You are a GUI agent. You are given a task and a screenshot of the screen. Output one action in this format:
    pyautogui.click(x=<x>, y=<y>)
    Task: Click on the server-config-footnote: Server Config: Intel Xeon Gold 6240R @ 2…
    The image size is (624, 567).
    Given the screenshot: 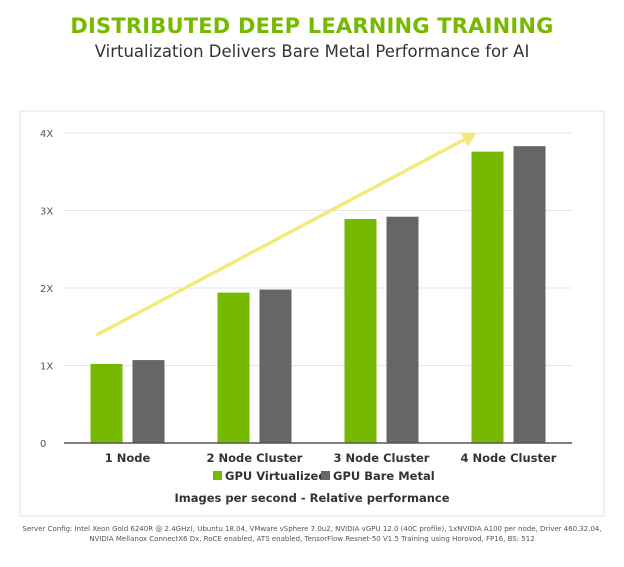 What is the action you would take?
    pyautogui.click(x=312, y=534)
    